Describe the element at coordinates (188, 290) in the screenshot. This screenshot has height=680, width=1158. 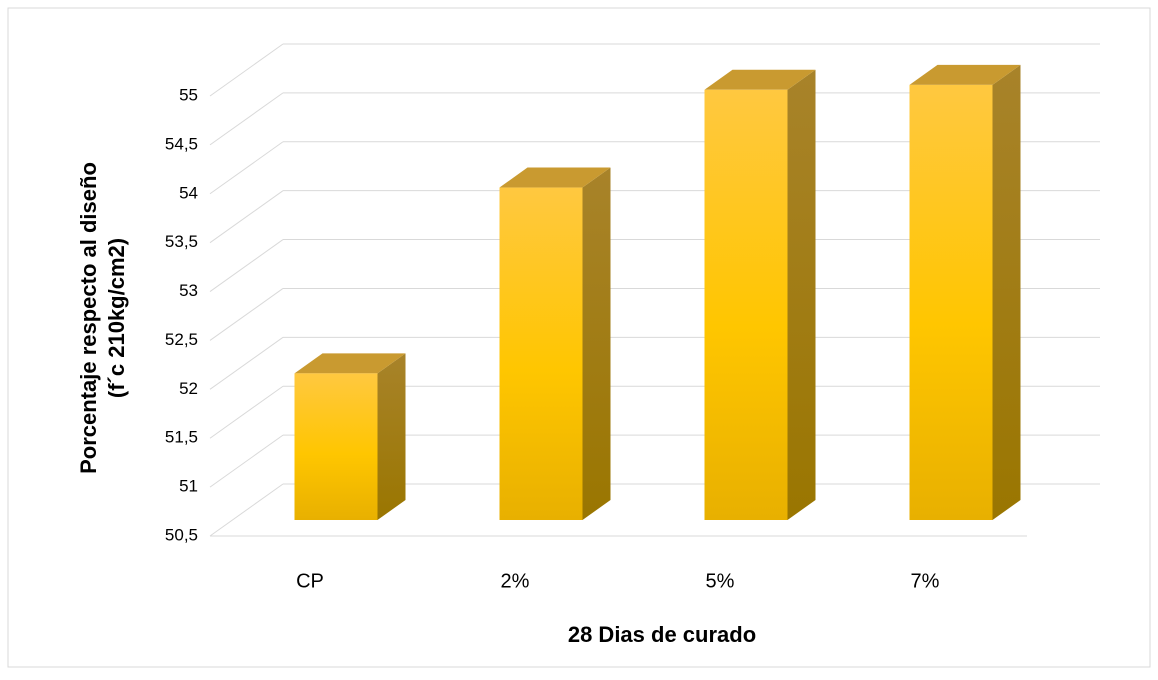
I see `y-tick-label: 53` at that location.